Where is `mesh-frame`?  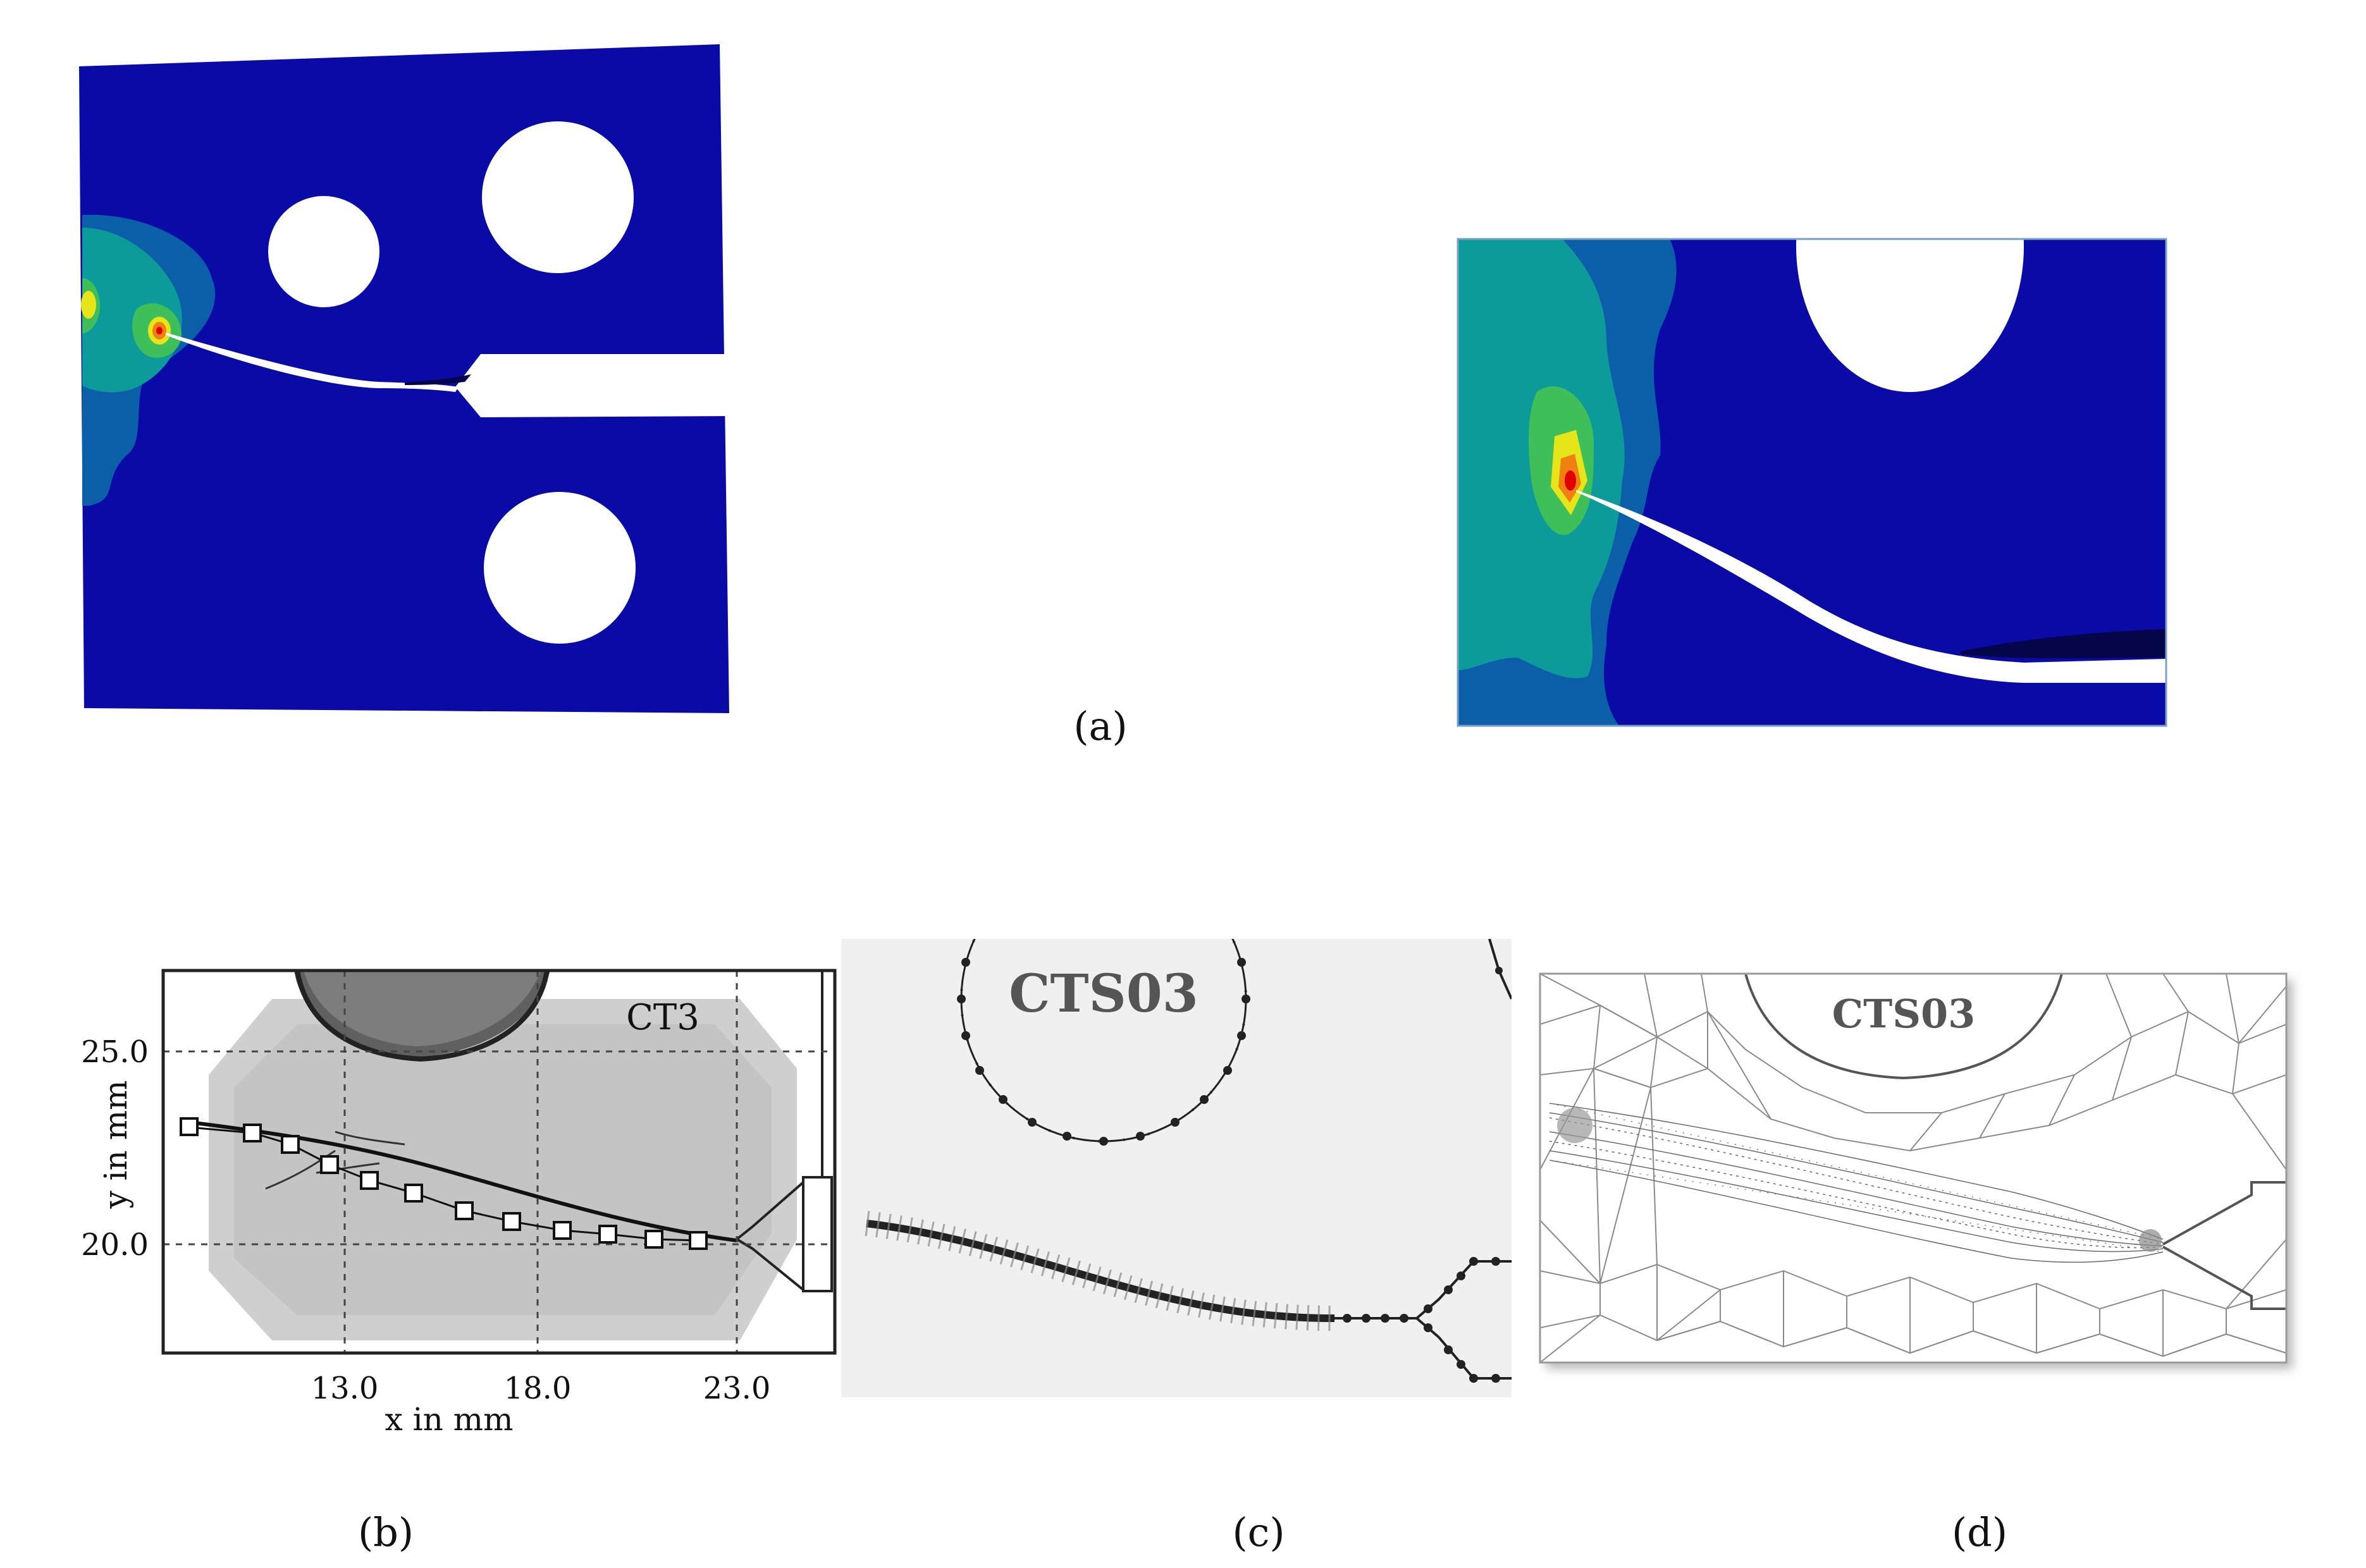 mesh-frame is located at coordinates (1913, 1168).